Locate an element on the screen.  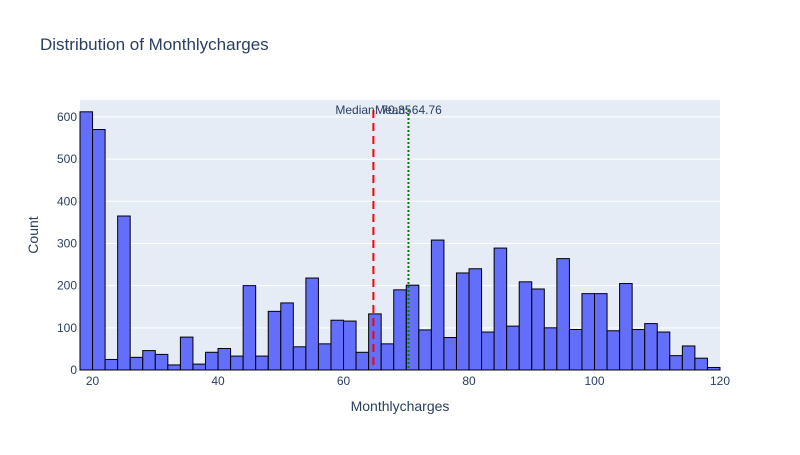
y-tick-label: 300 is located at coordinates (67, 243).